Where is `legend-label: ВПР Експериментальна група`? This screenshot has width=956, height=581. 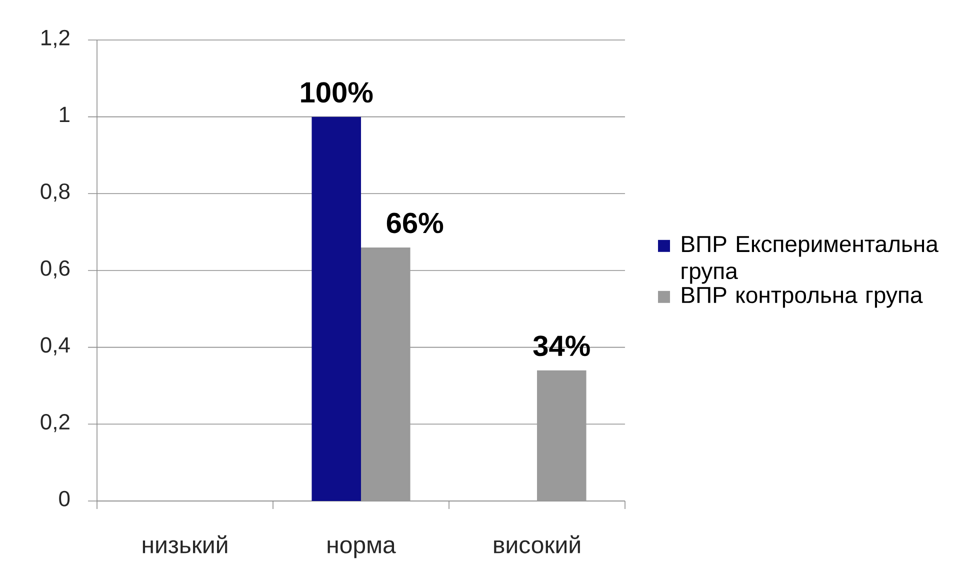
legend-label: ВПР Експериментальна група is located at coordinates (810, 260).